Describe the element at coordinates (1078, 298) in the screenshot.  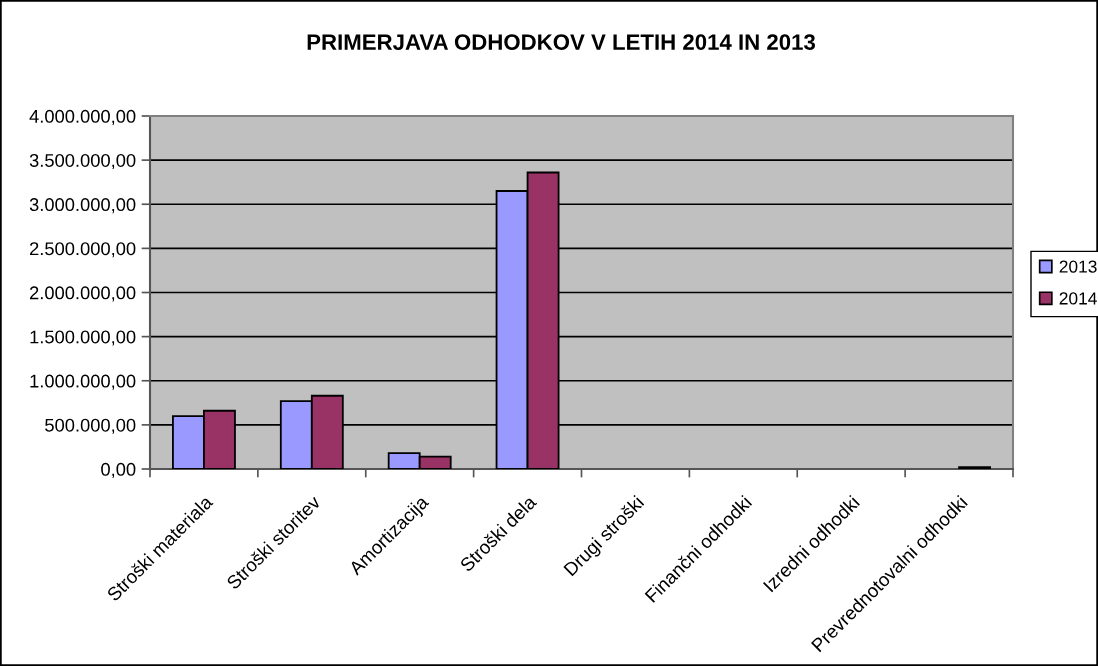
I see `legend-label: 2014` at that location.